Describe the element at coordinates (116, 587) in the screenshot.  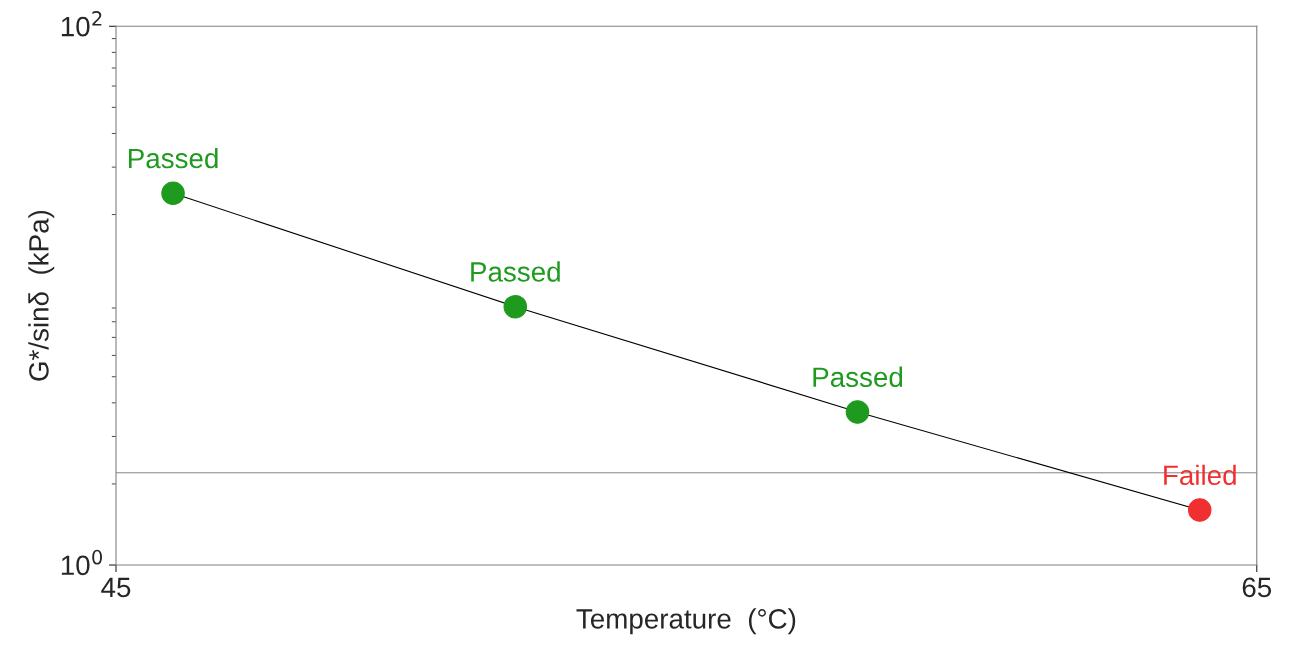
I see `x-tick-label: 45` at that location.